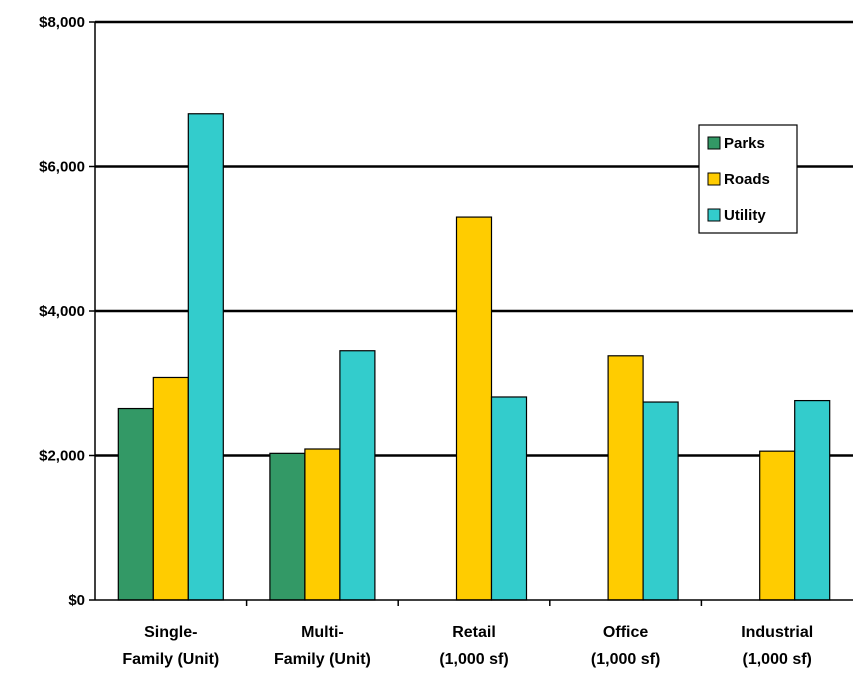  Describe the element at coordinates (62, 311) in the screenshot. I see `y-tick-label: $4,000` at that location.